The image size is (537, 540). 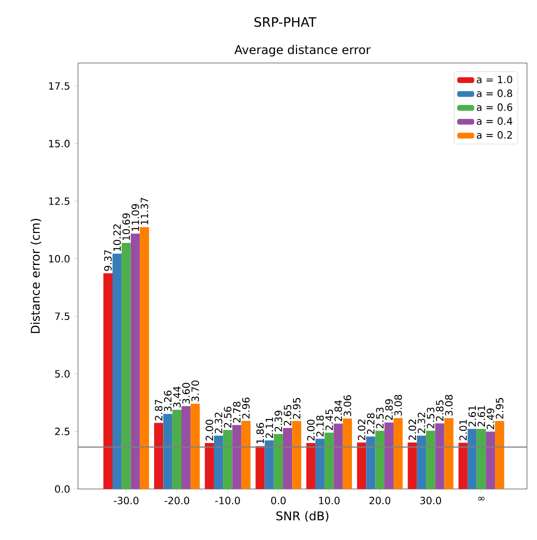 I want to click on data-label: 2.18, so click(x=320, y=426).